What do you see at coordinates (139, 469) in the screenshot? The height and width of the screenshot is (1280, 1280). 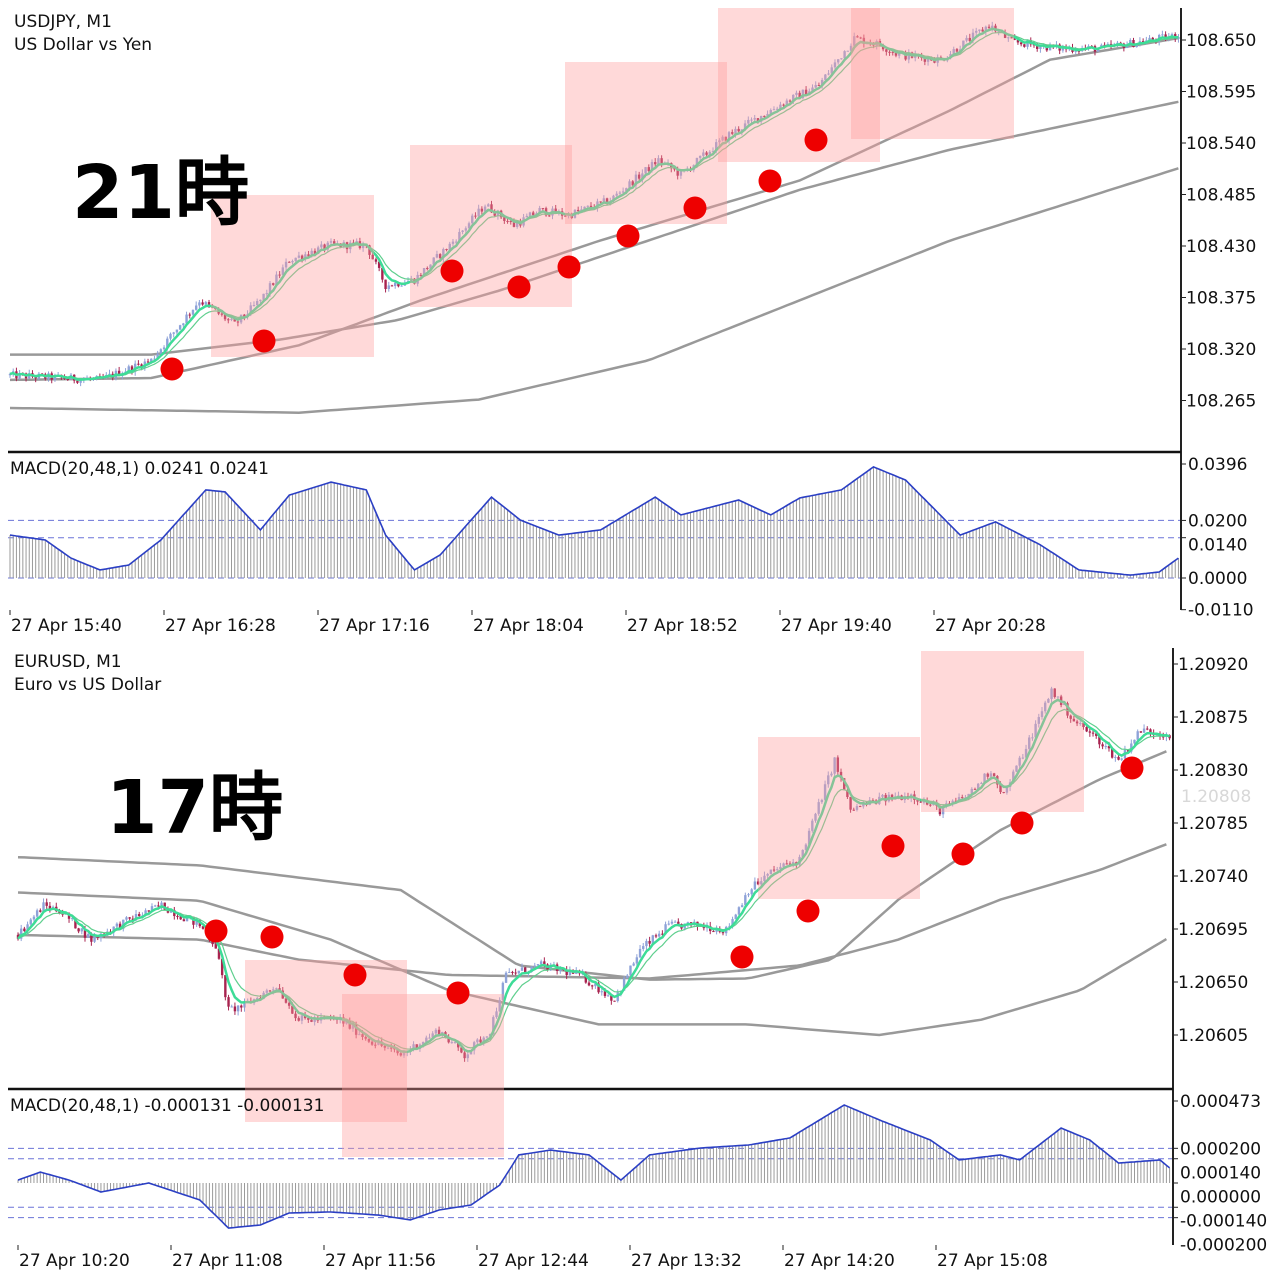 I see `macd-label-top: MACD(20,48,1) 0.0241 0.0241` at bounding box center [139, 469].